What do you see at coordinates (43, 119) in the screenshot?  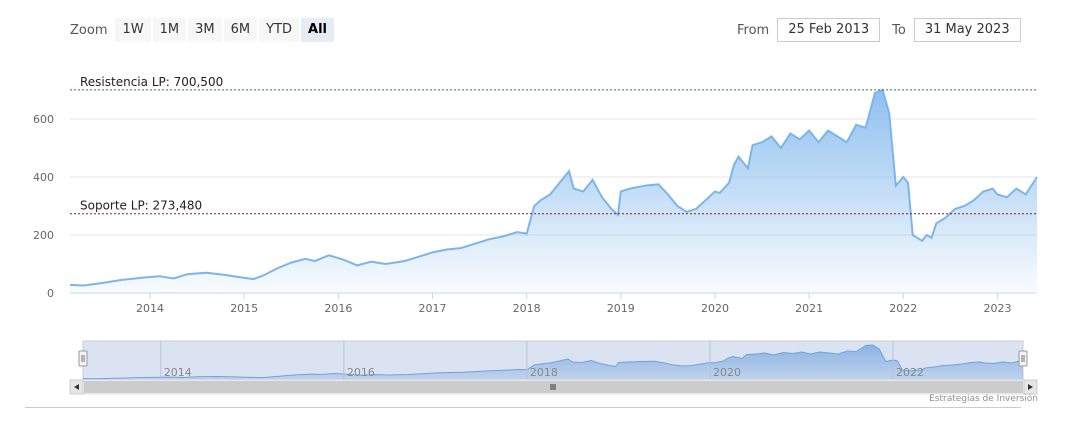 I see `y-tick-label: 600` at bounding box center [43, 119].